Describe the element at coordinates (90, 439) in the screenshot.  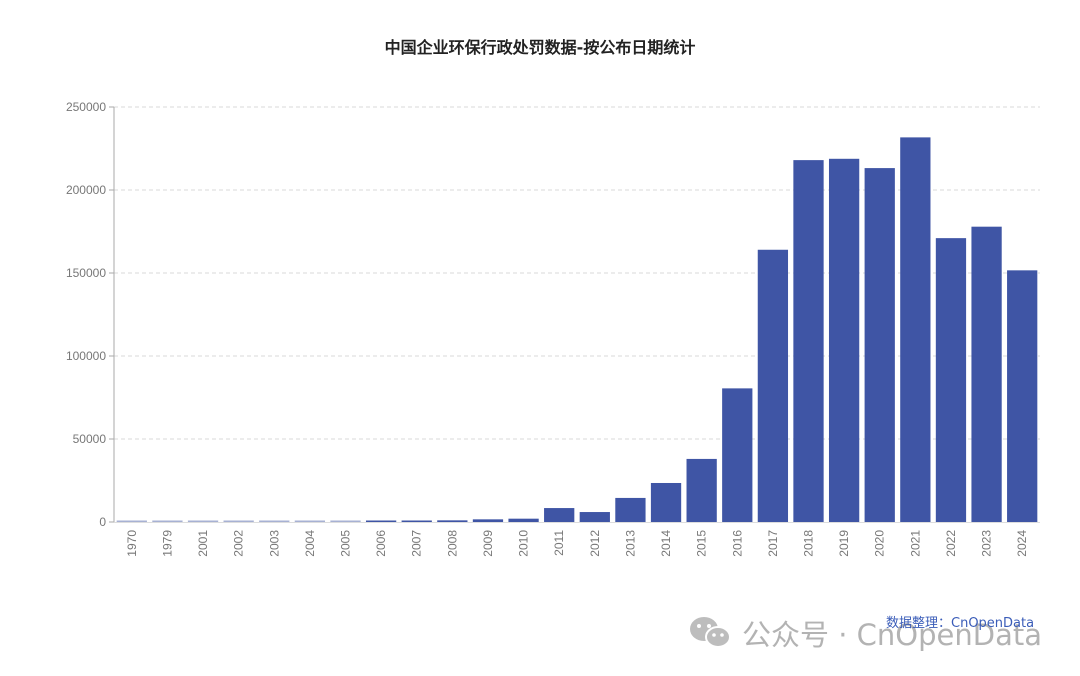
I see `y-tick-label: 50000` at that location.